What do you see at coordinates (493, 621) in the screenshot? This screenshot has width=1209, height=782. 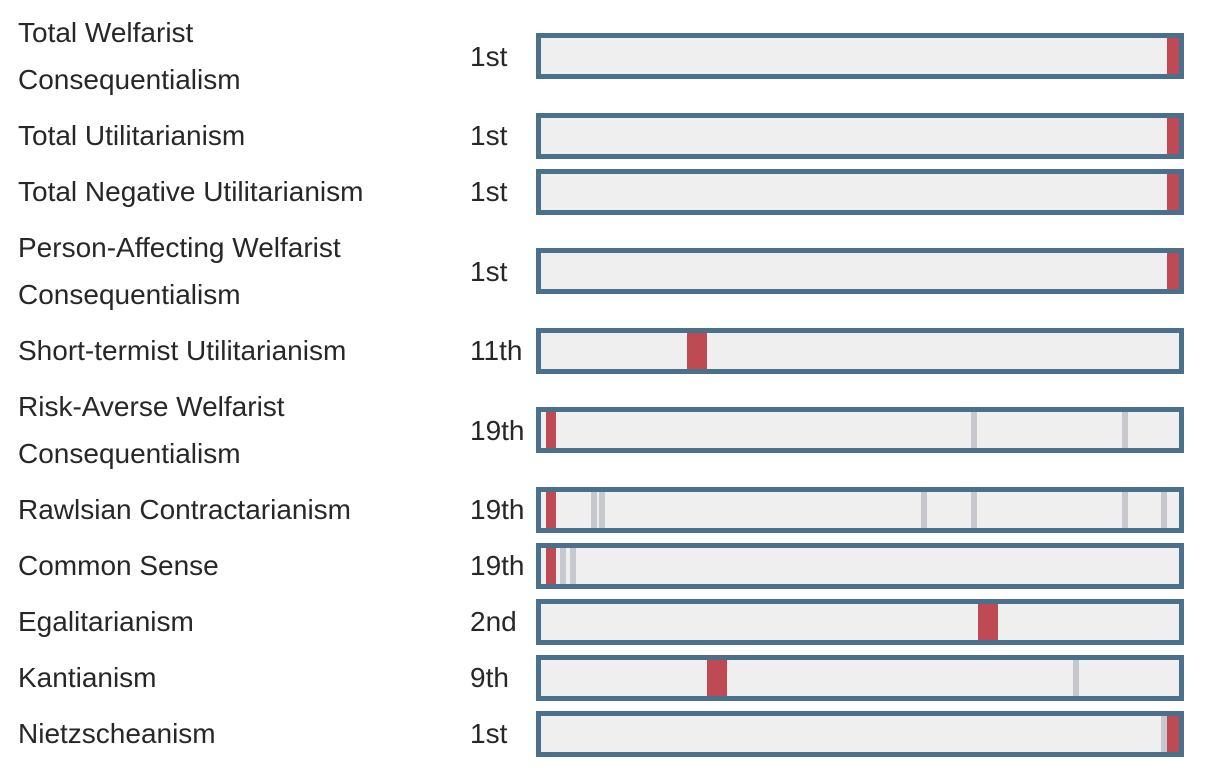 I see `rank-label: 2nd` at bounding box center [493, 621].